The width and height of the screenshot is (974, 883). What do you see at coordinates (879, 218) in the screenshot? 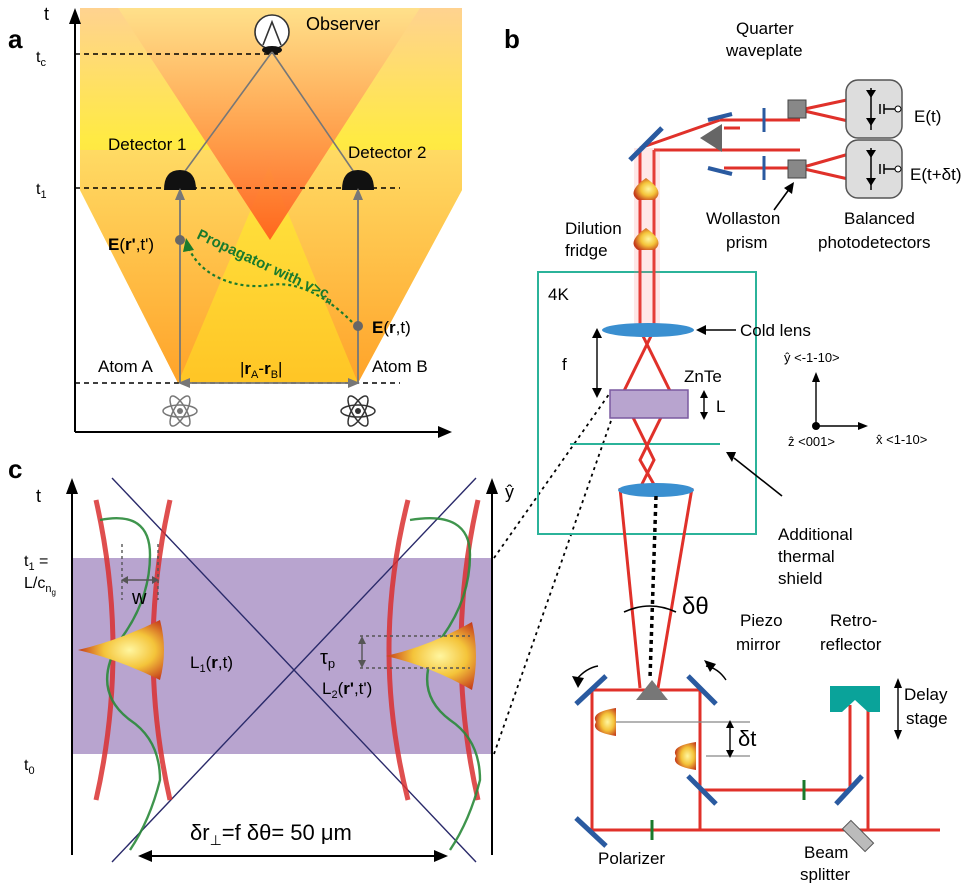
I see `balanced-label-1: Balanced` at bounding box center [879, 218].